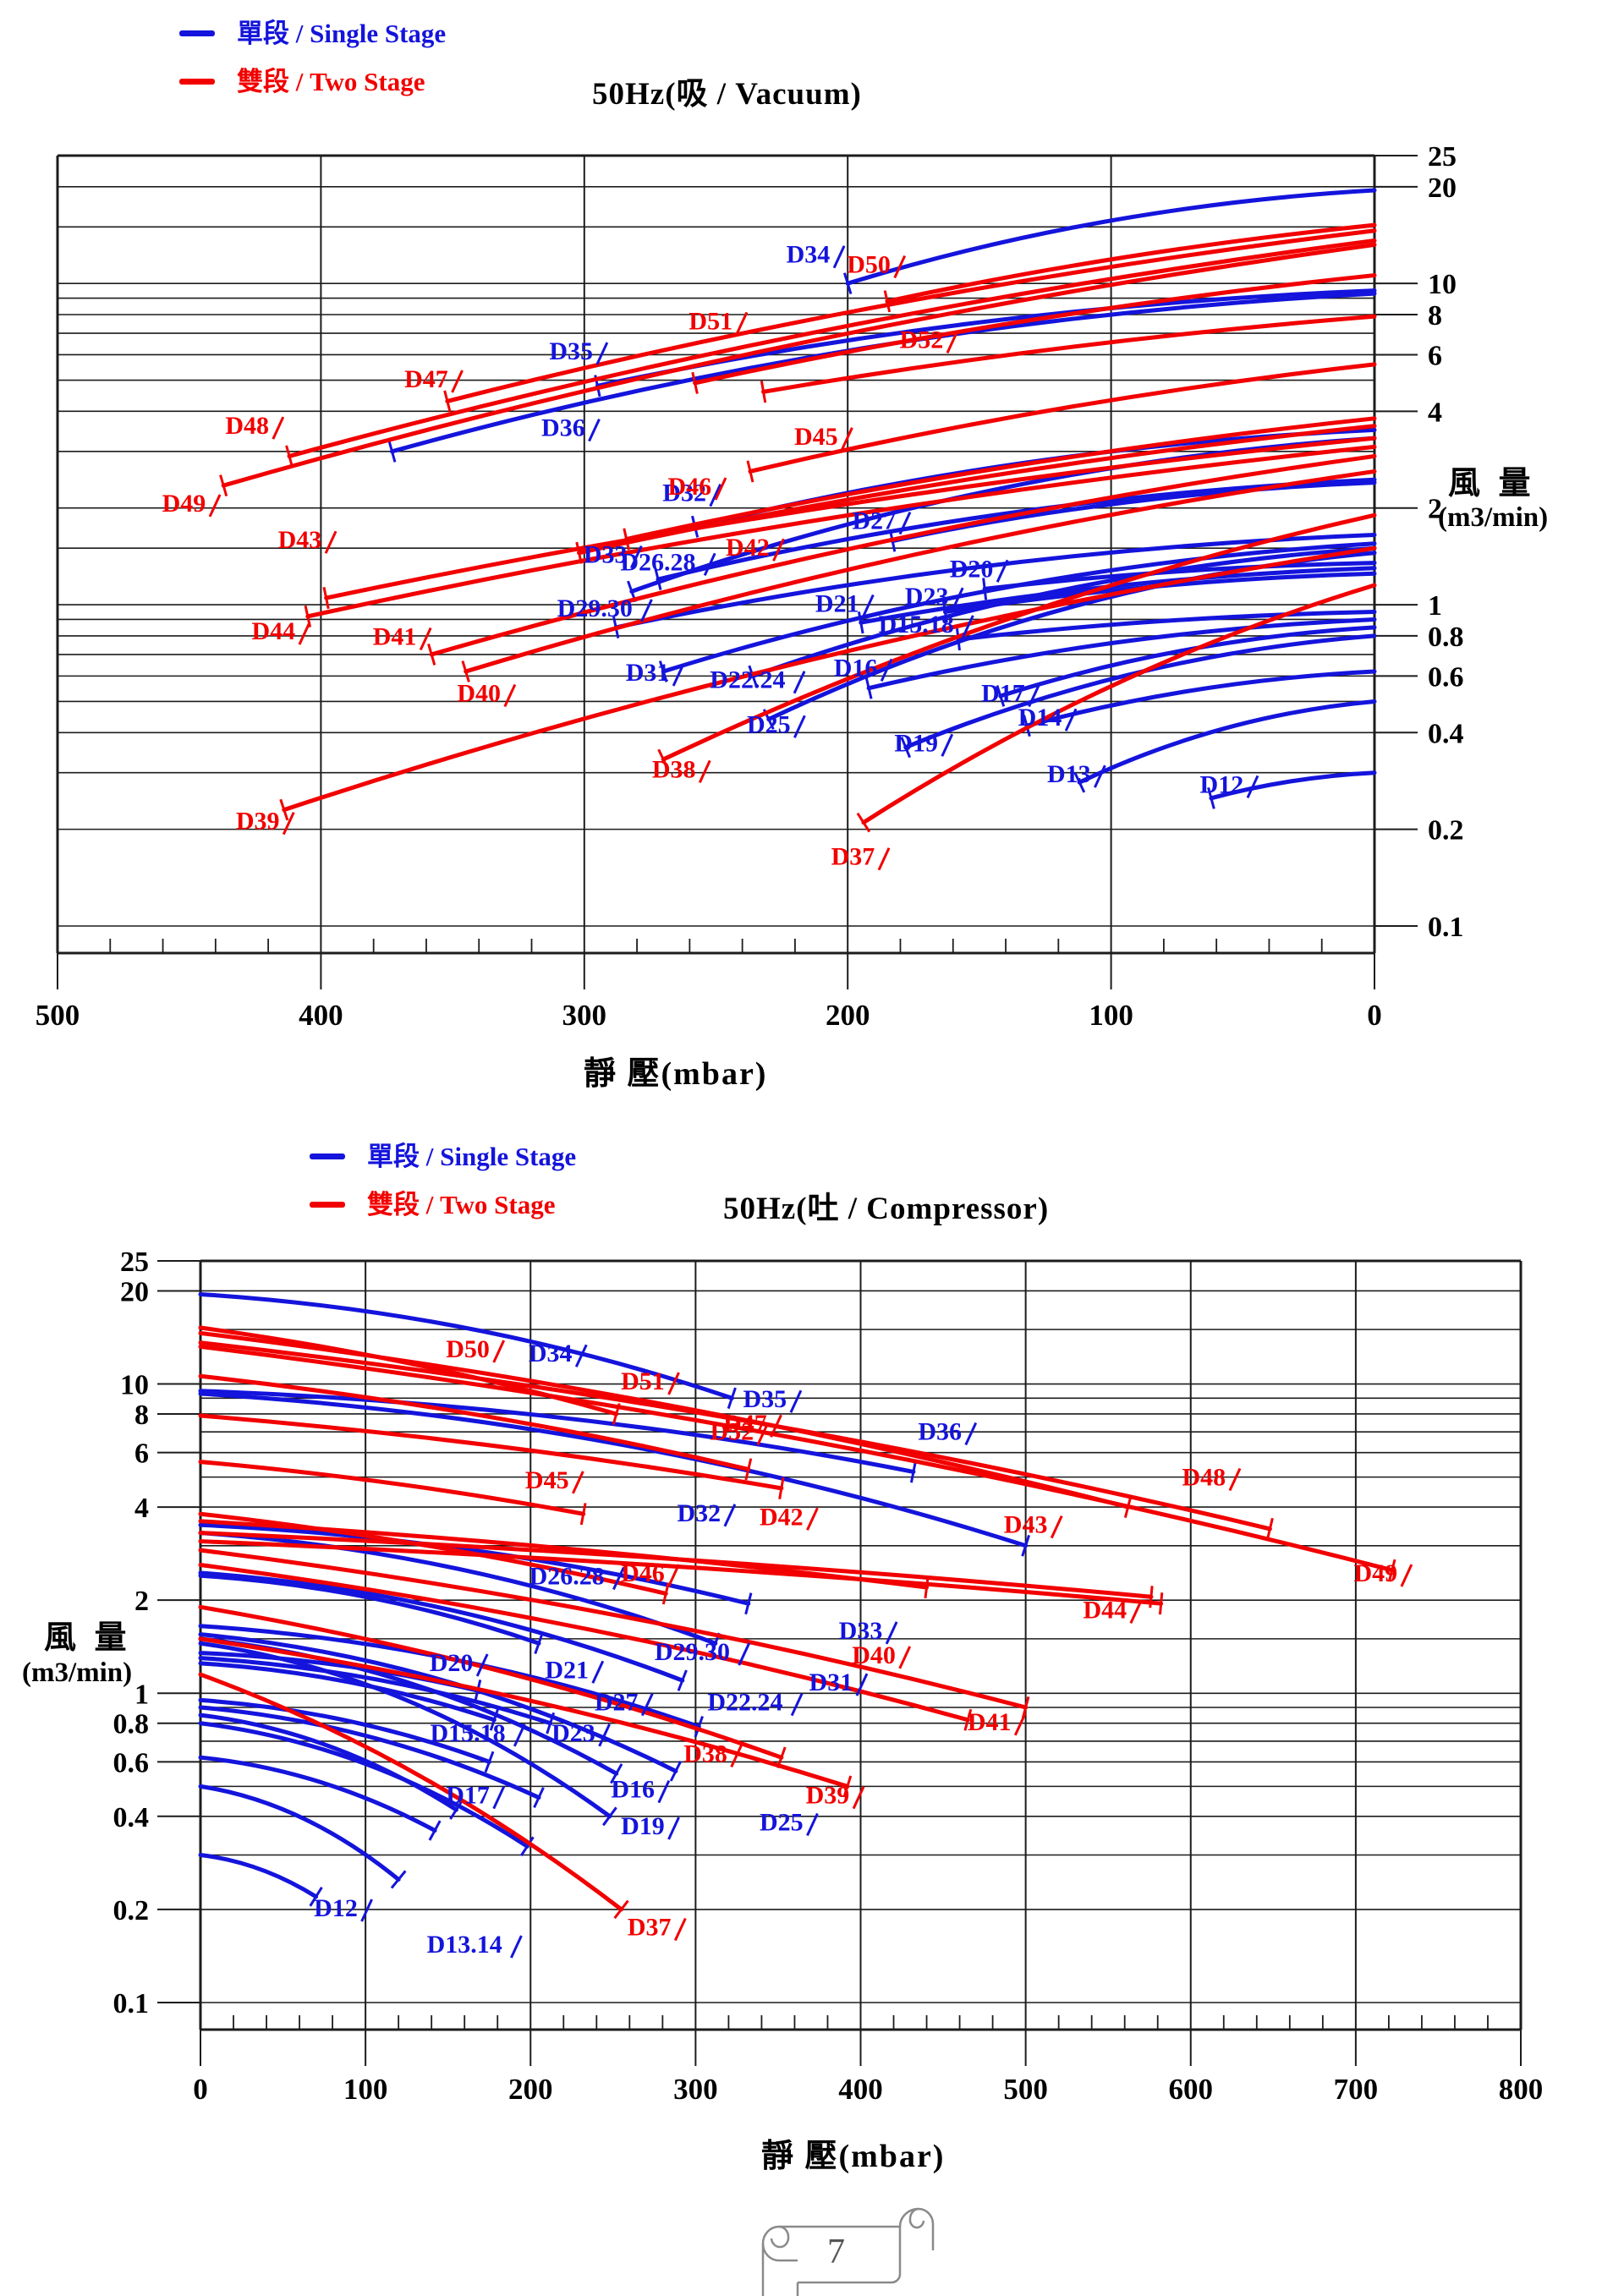  What do you see at coordinates (466, 1346) in the screenshot?
I see `curve-D34` at bounding box center [466, 1346].